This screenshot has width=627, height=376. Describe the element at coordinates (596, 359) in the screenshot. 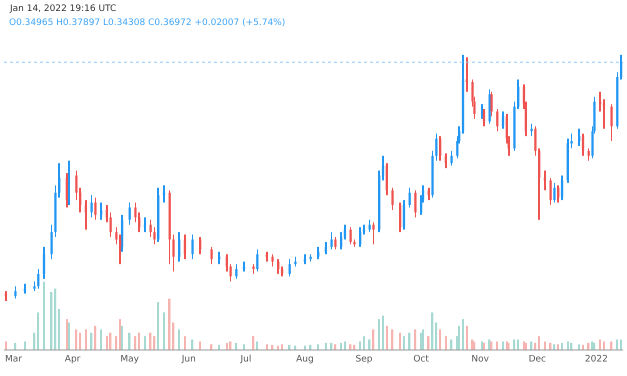

I see `x-tick-label: 2022` at that location.